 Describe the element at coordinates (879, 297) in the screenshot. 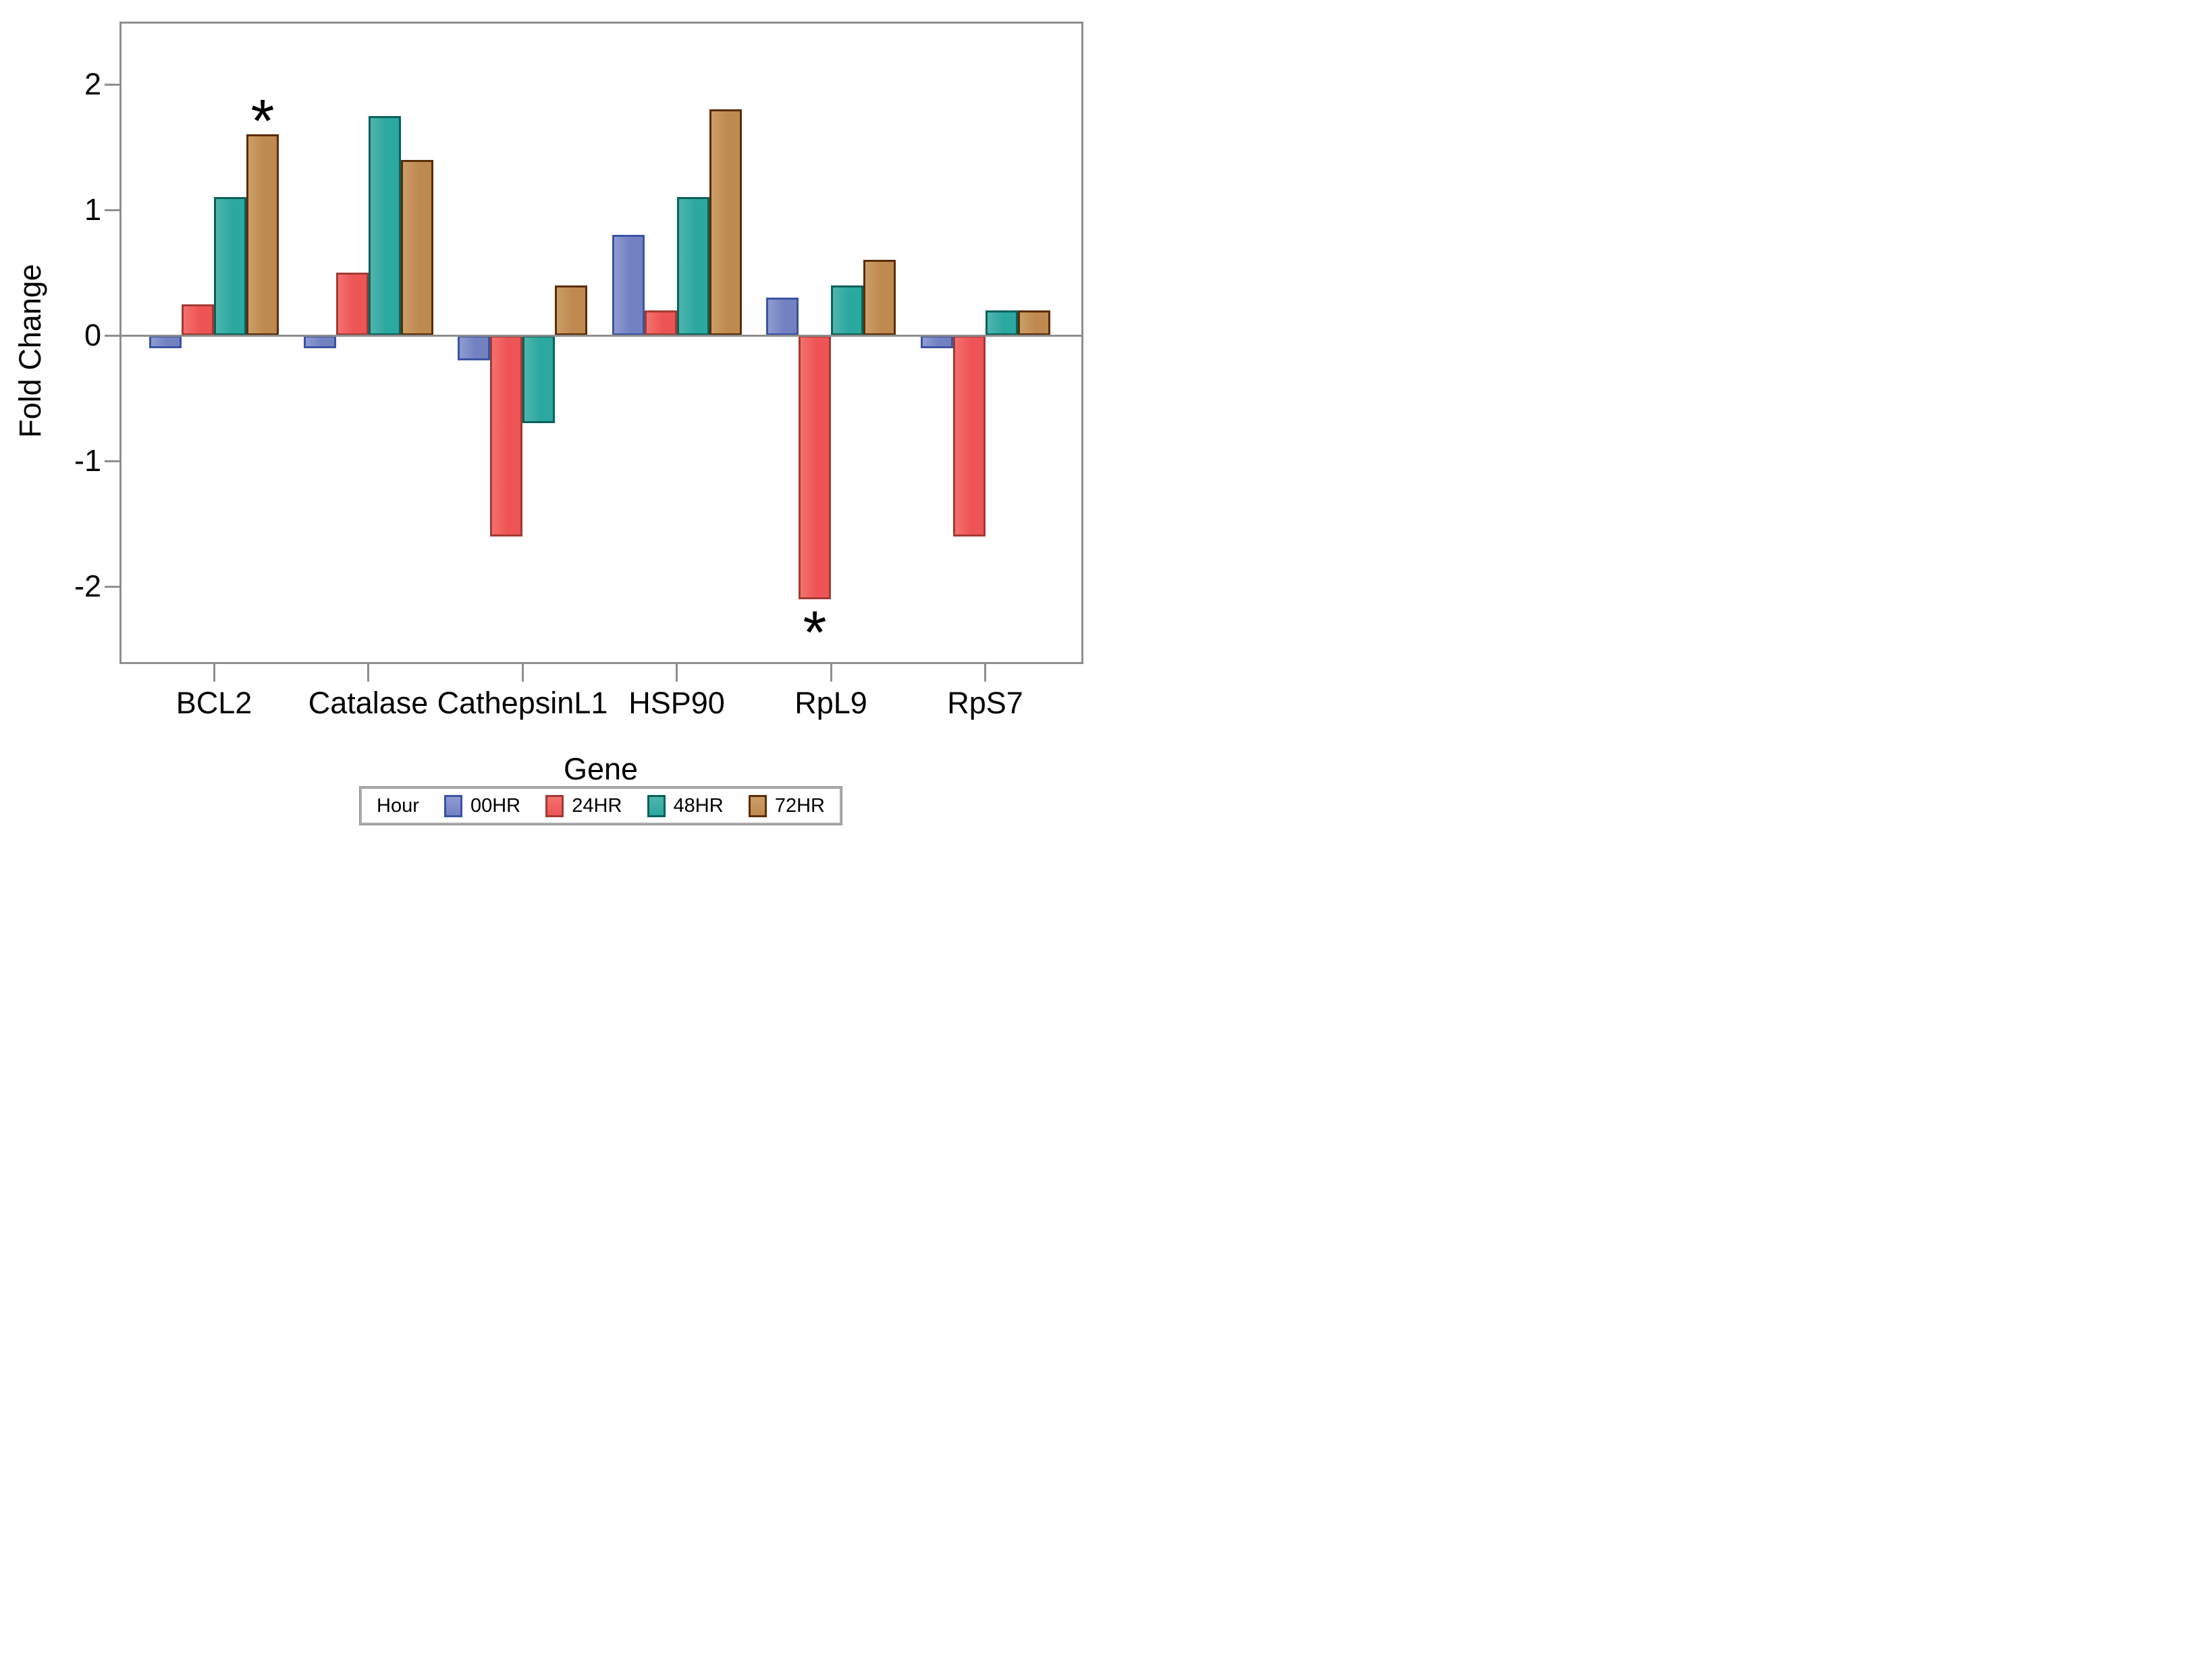

I see `bar-RpL9-72HR` at that location.